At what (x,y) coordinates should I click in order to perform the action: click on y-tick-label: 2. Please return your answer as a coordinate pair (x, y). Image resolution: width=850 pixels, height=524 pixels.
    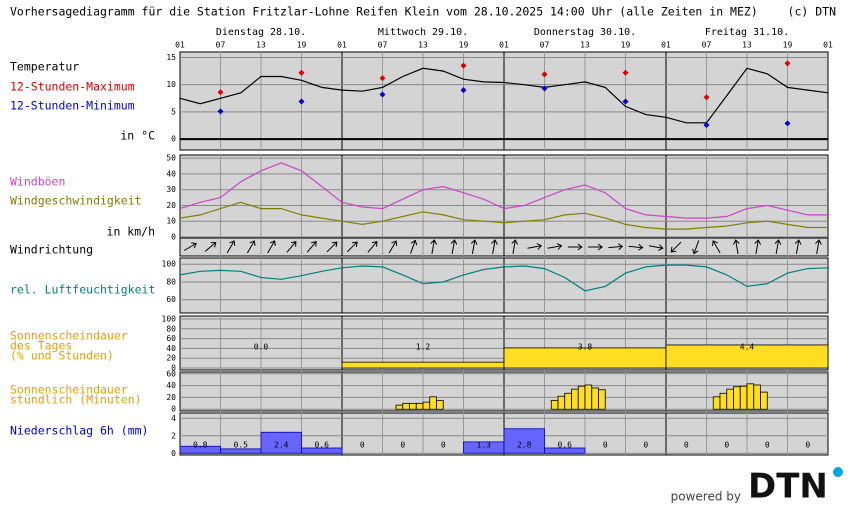
    Looking at the image, I should click on (173, 435).